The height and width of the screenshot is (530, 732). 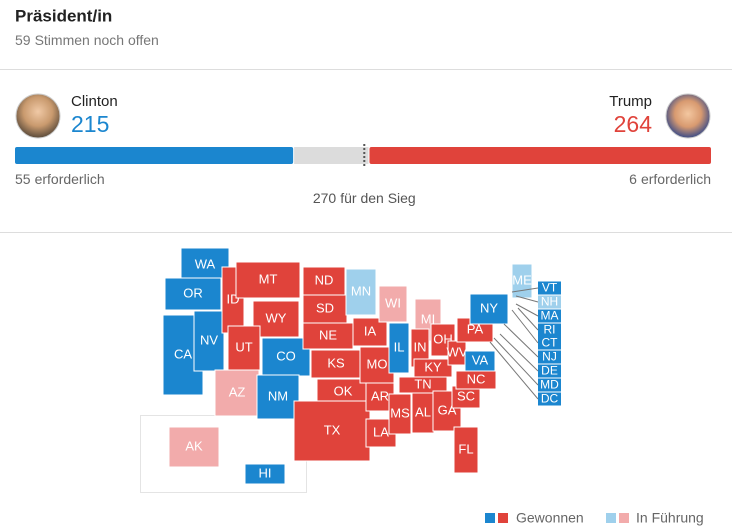 I want to click on state-label: FL, so click(x=465, y=448).